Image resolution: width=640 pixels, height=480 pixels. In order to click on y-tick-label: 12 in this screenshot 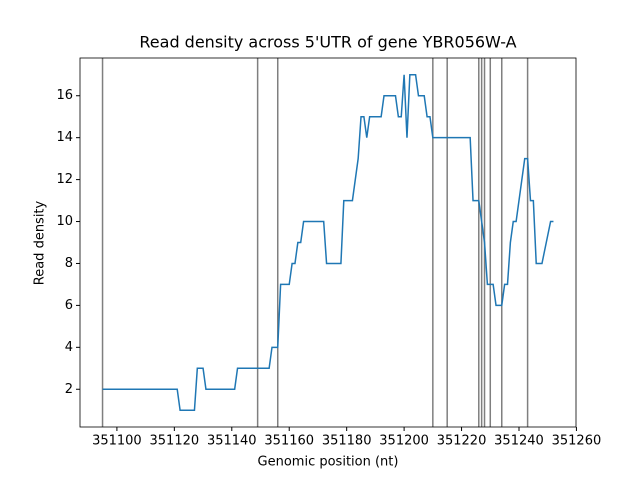, I will do `click(64, 179)`.